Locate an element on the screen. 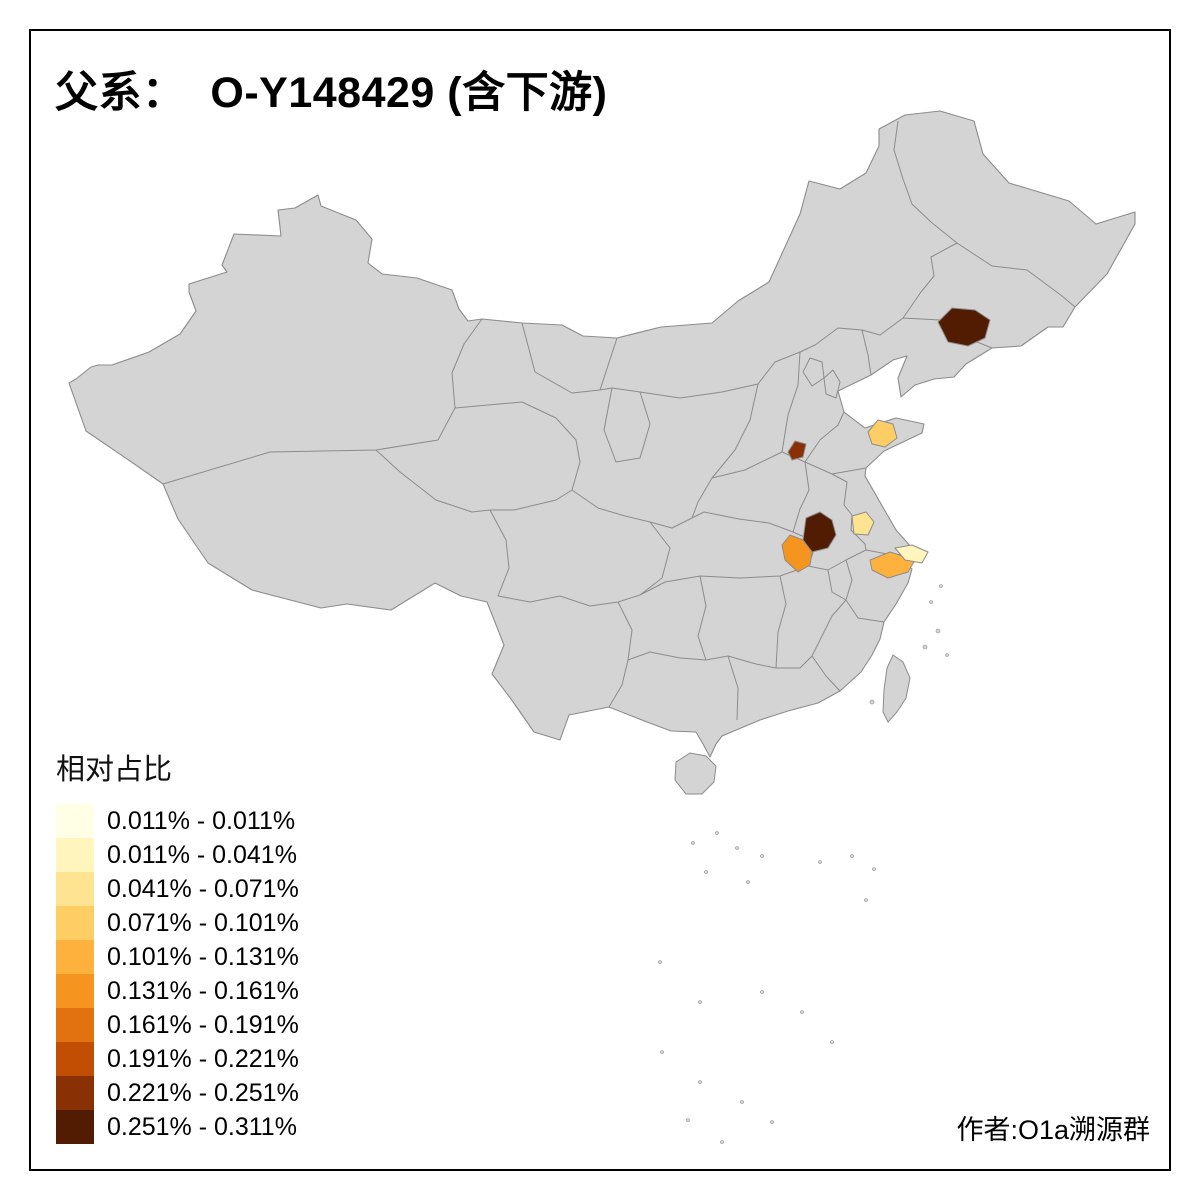  small-islands is located at coordinates (803, 864).